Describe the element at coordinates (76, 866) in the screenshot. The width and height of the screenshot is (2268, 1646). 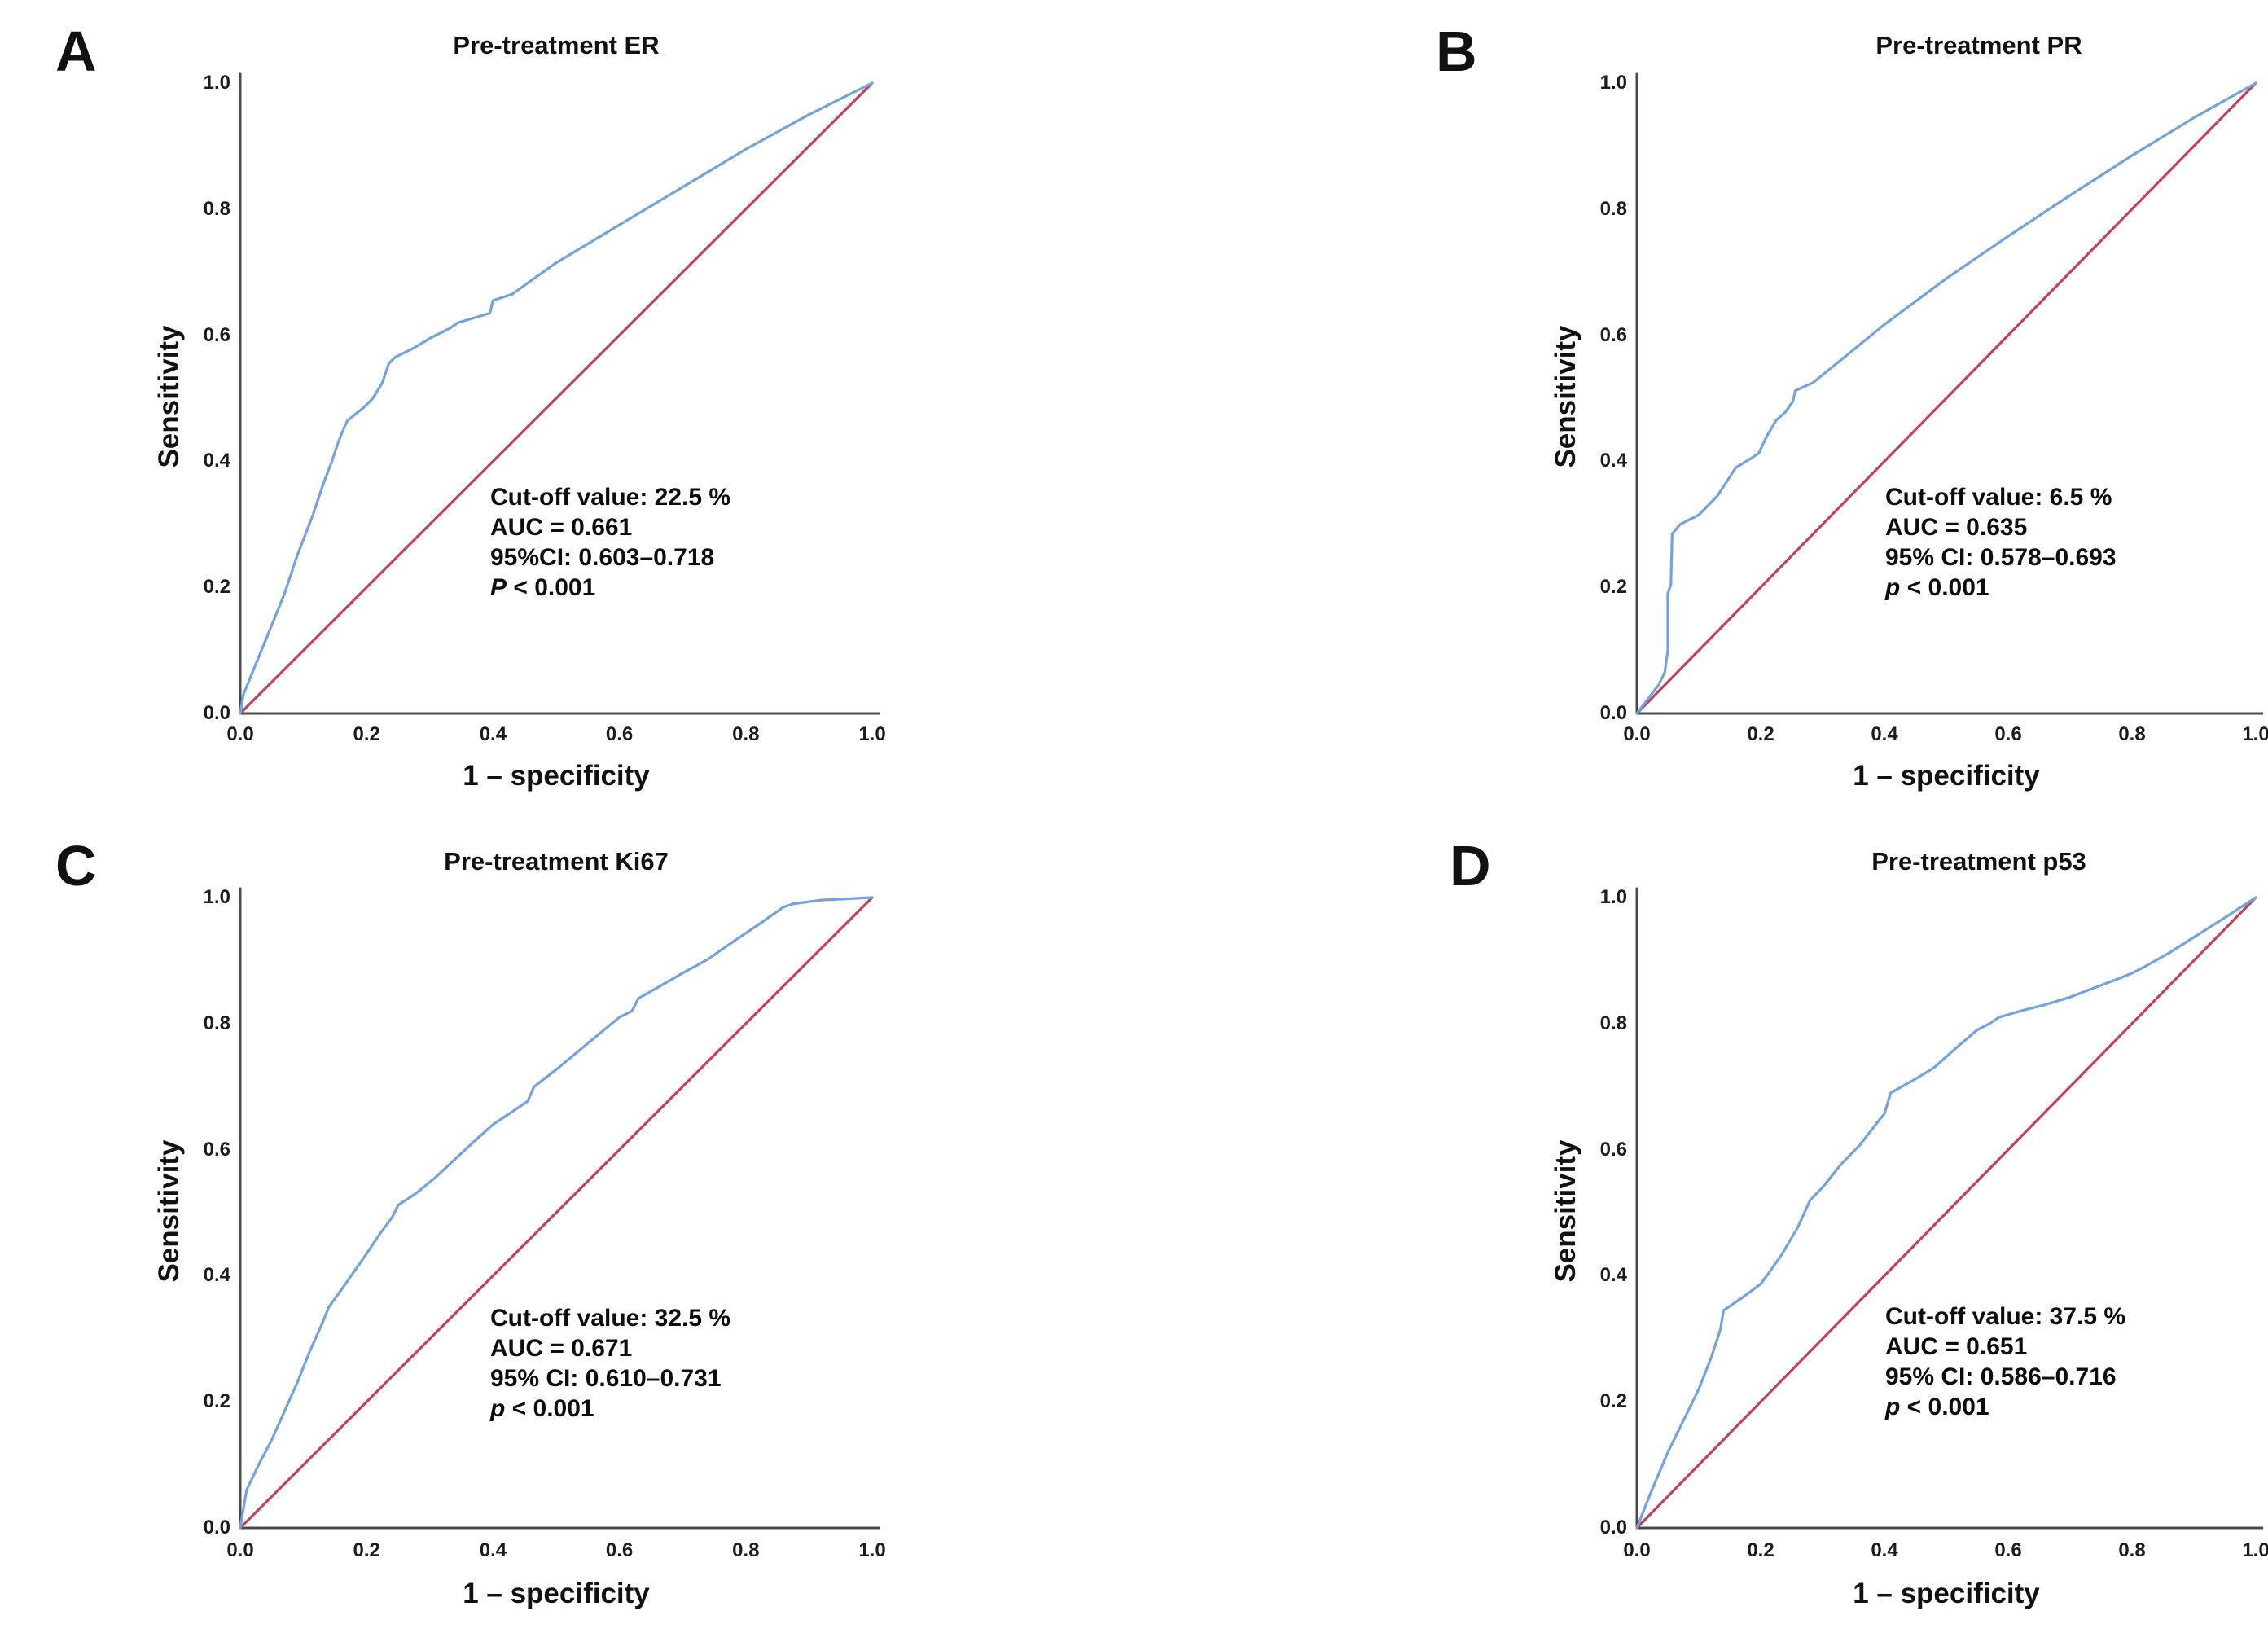
I see `panel-letter-C: C` at that location.